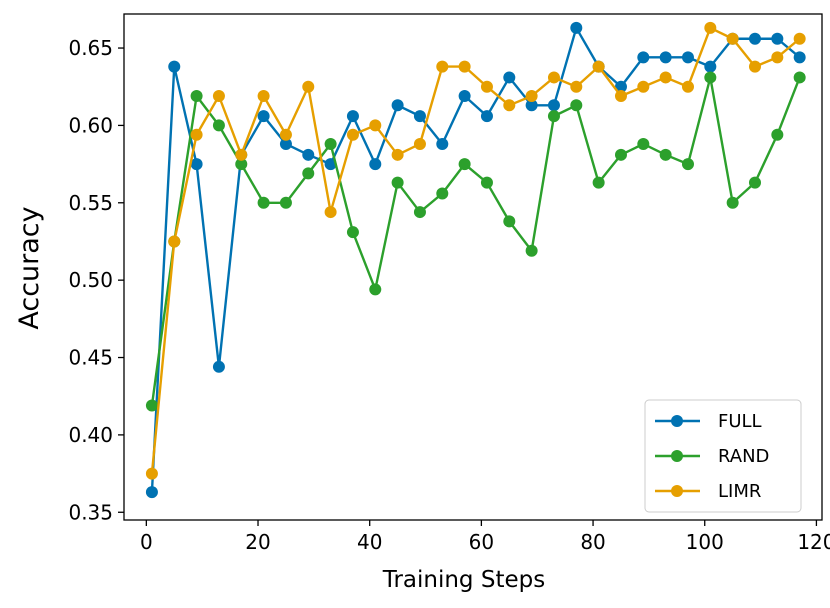 Image resolution: width=830 pixels, height=608 pixels. Describe the element at coordinates (90, 280) in the screenshot. I see `y-tick-label: 0.50` at that location.